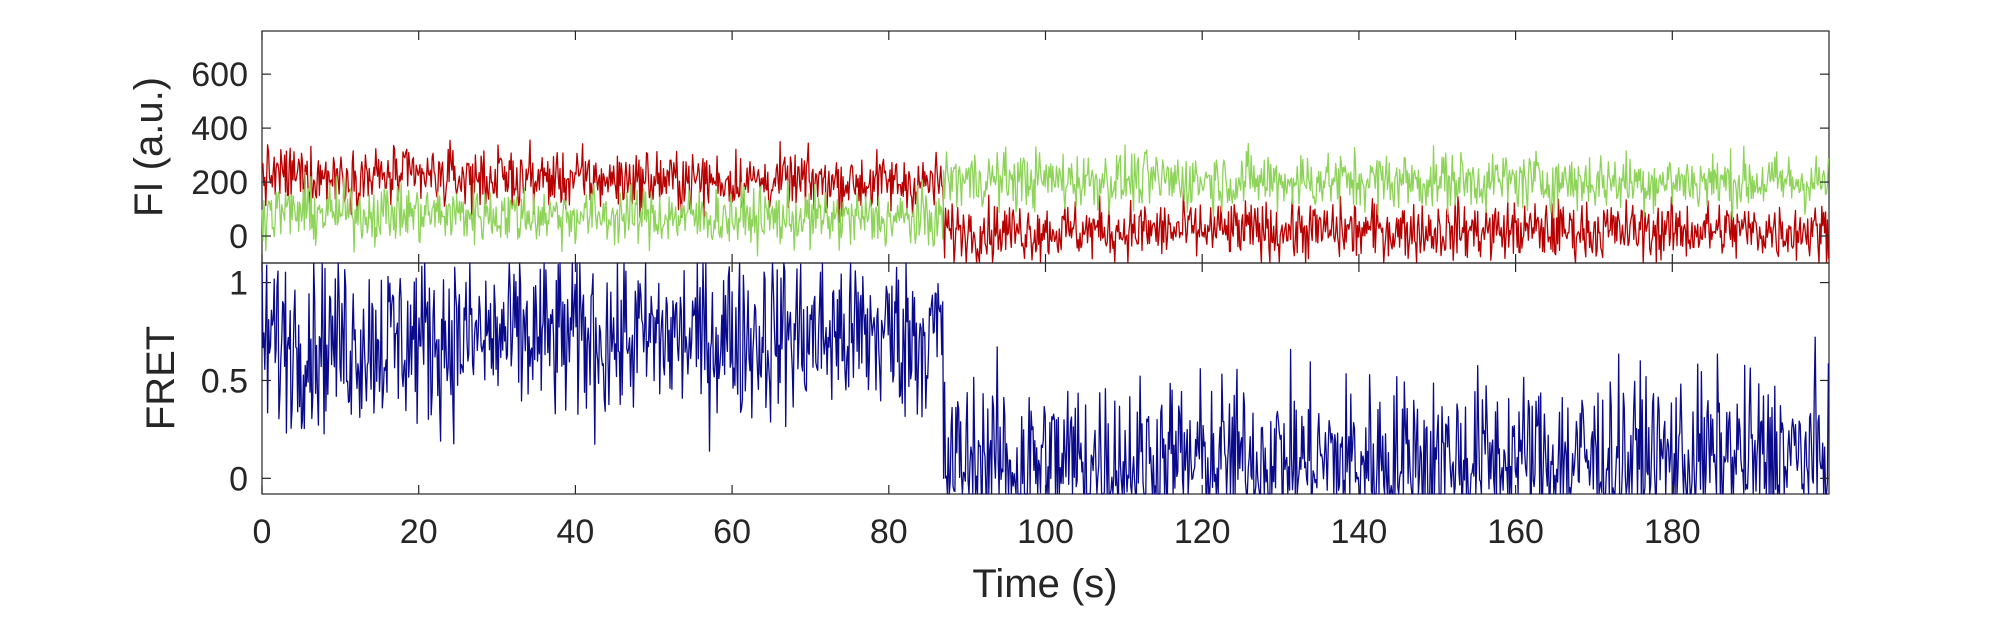 Image resolution: width=2005 pixels, height=625 pixels. Describe the element at coordinates (1044, 584) in the screenshot. I see `x-axis-label: Time (s)` at that location.